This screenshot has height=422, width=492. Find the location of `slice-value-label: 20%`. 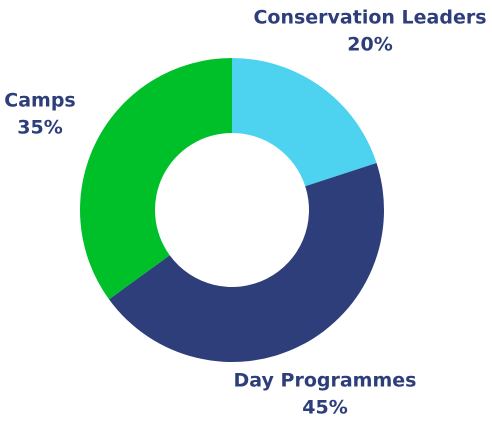

slice-value-label: 20% is located at coordinates (369, 45).